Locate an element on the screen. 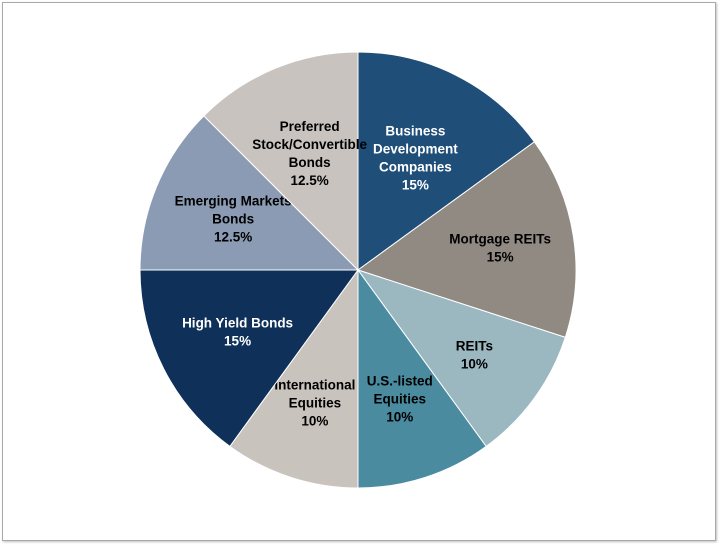 The width and height of the screenshot is (720, 545). slice-label-u-s-listed-equities: U.S.-listed Equities 10% is located at coordinates (400, 399).